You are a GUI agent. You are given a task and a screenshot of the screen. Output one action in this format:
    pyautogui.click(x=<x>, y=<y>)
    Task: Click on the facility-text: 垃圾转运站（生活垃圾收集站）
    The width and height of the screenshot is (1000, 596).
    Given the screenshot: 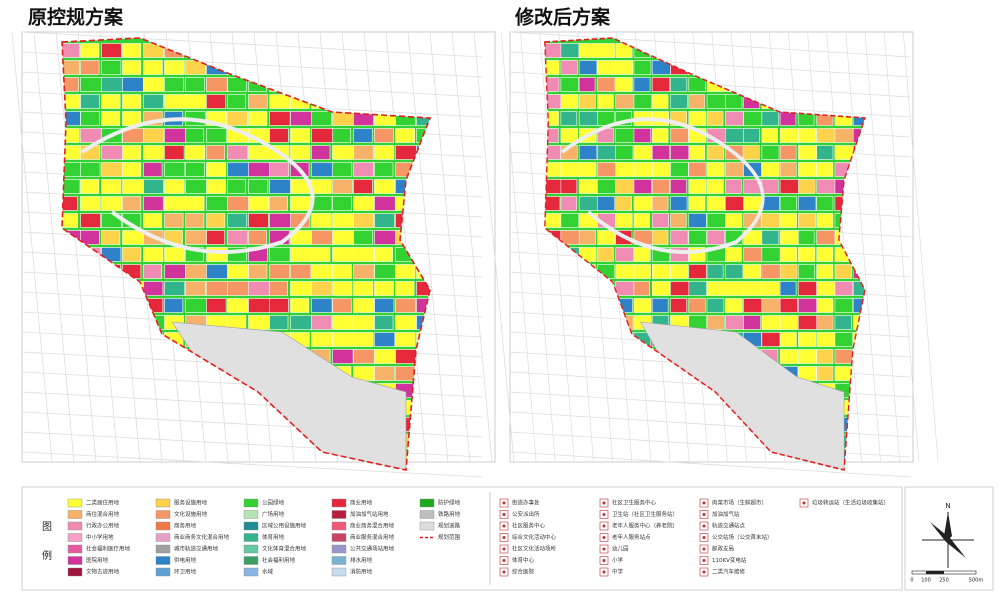 What is the action you would take?
    pyautogui.click(x=850, y=503)
    